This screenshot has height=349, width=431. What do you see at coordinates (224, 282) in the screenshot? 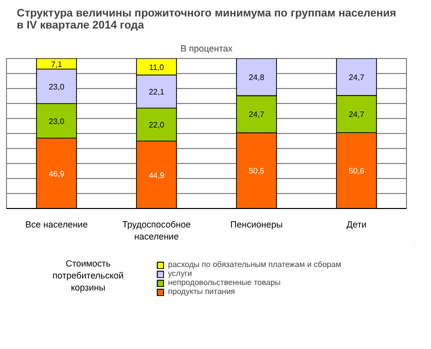
I see `legend-label: непродовольственные товары` at bounding box center [224, 282].